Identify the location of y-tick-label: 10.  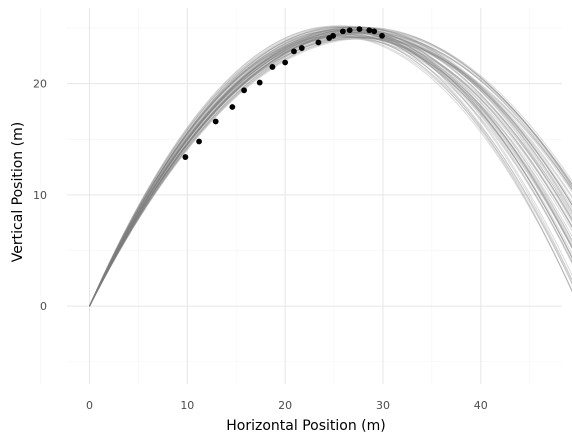
(40, 195).